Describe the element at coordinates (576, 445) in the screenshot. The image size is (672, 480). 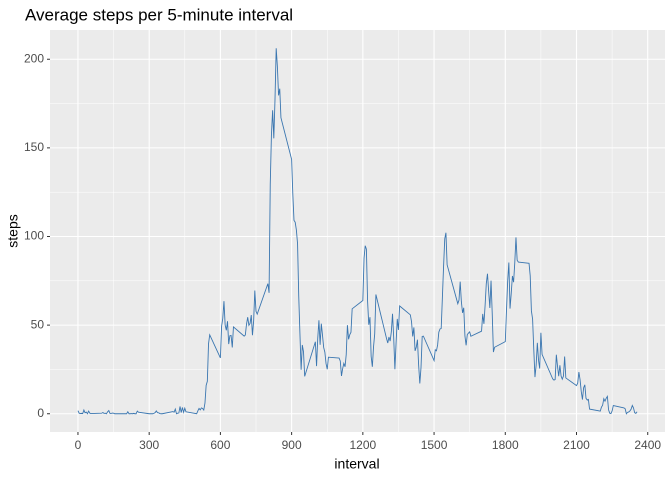
I see `x-tick-label: 2100` at that location.